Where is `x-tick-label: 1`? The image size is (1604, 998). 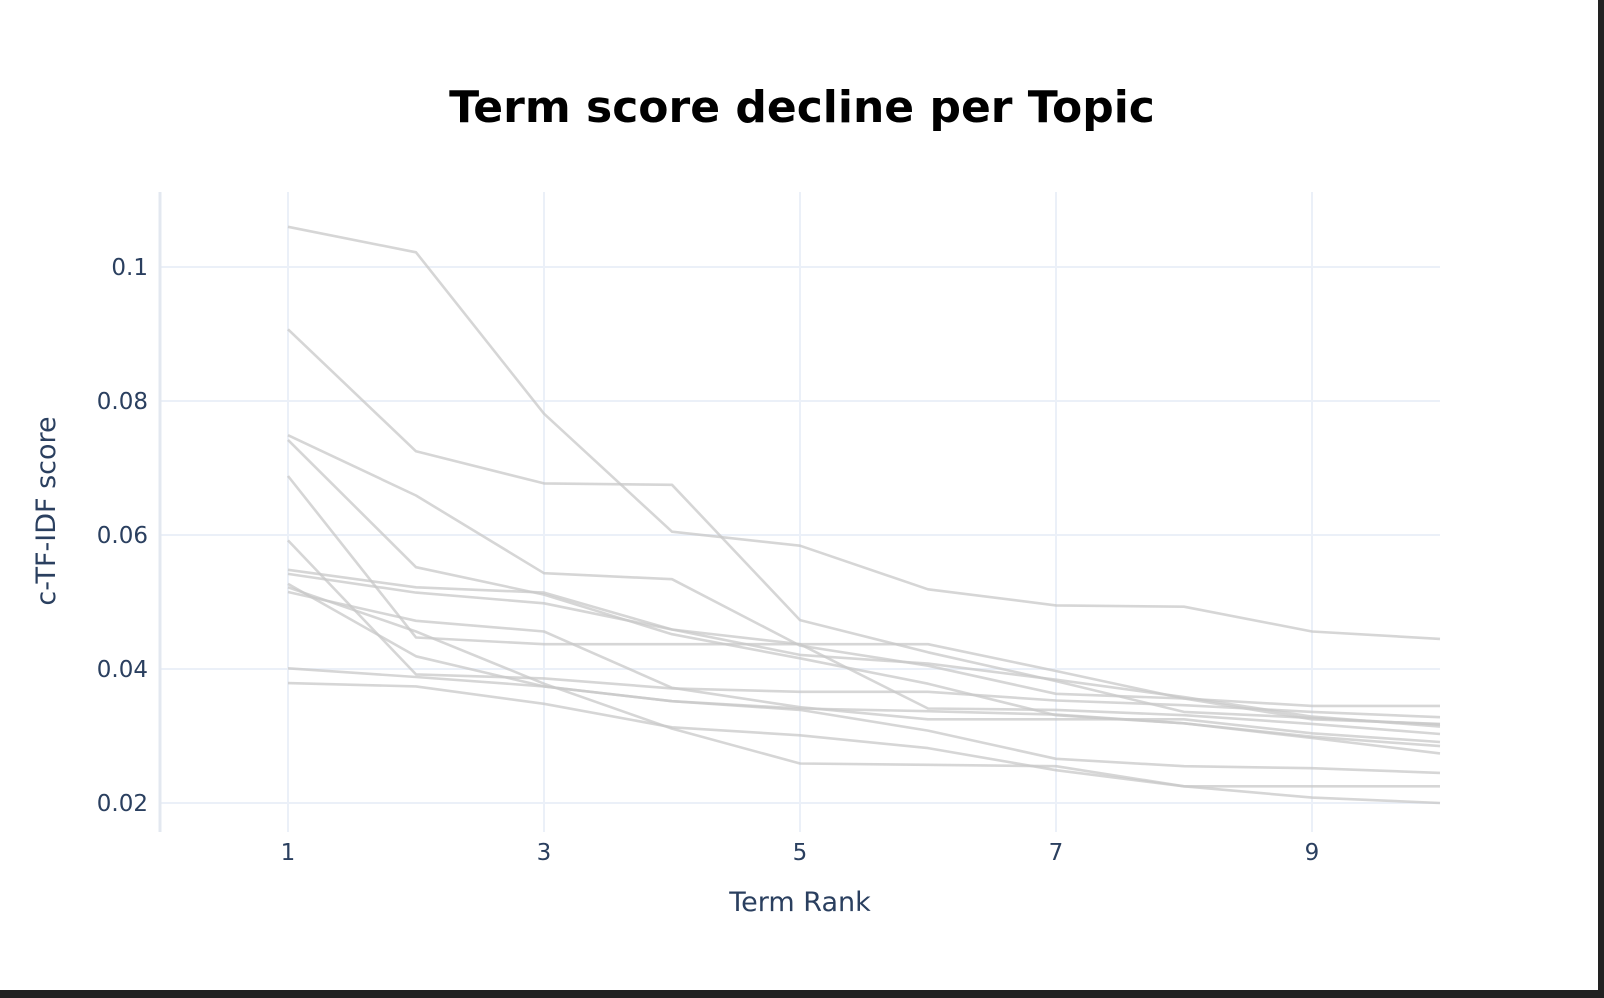 x-tick-label: 1 is located at coordinates (288, 853).